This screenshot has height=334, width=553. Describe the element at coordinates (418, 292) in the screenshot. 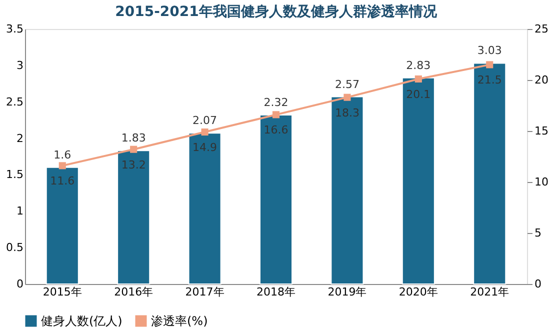

I see `x-tick-label: 2020年` at that location.